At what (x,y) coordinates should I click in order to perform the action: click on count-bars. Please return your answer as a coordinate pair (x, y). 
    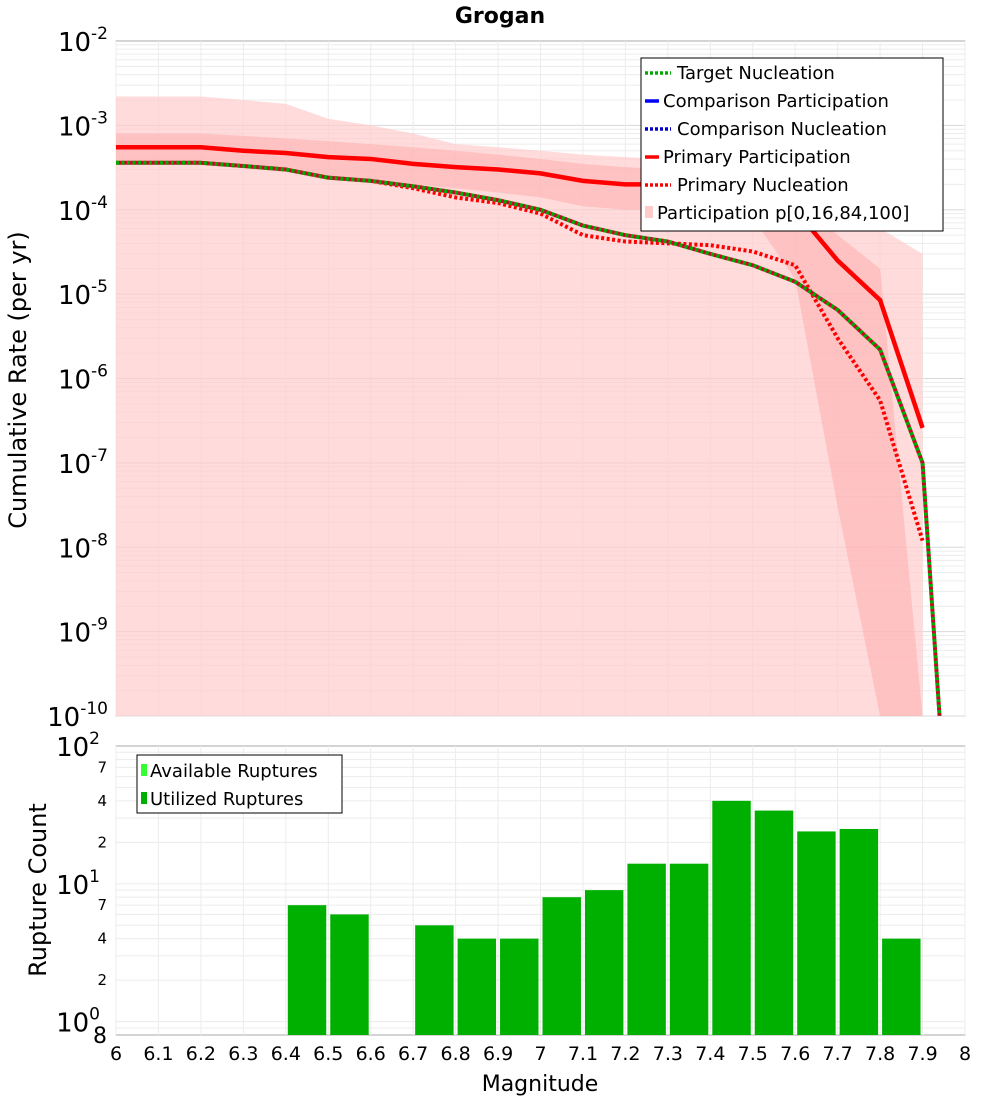
    Looking at the image, I should click on (604, 917).